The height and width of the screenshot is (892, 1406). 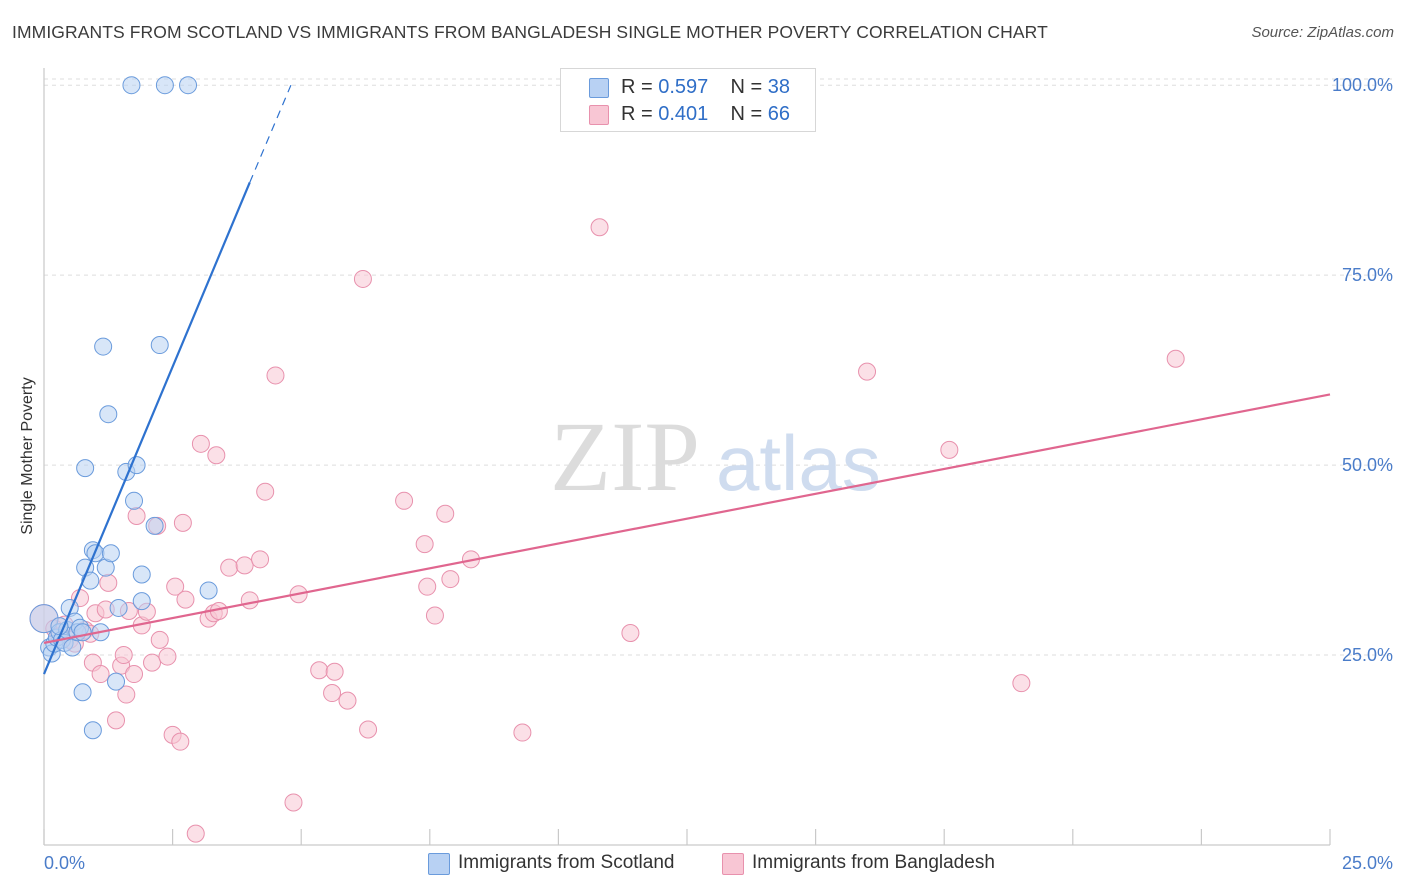 I want to click on trend-line-scotland-extension, so click(x=270, y=133).